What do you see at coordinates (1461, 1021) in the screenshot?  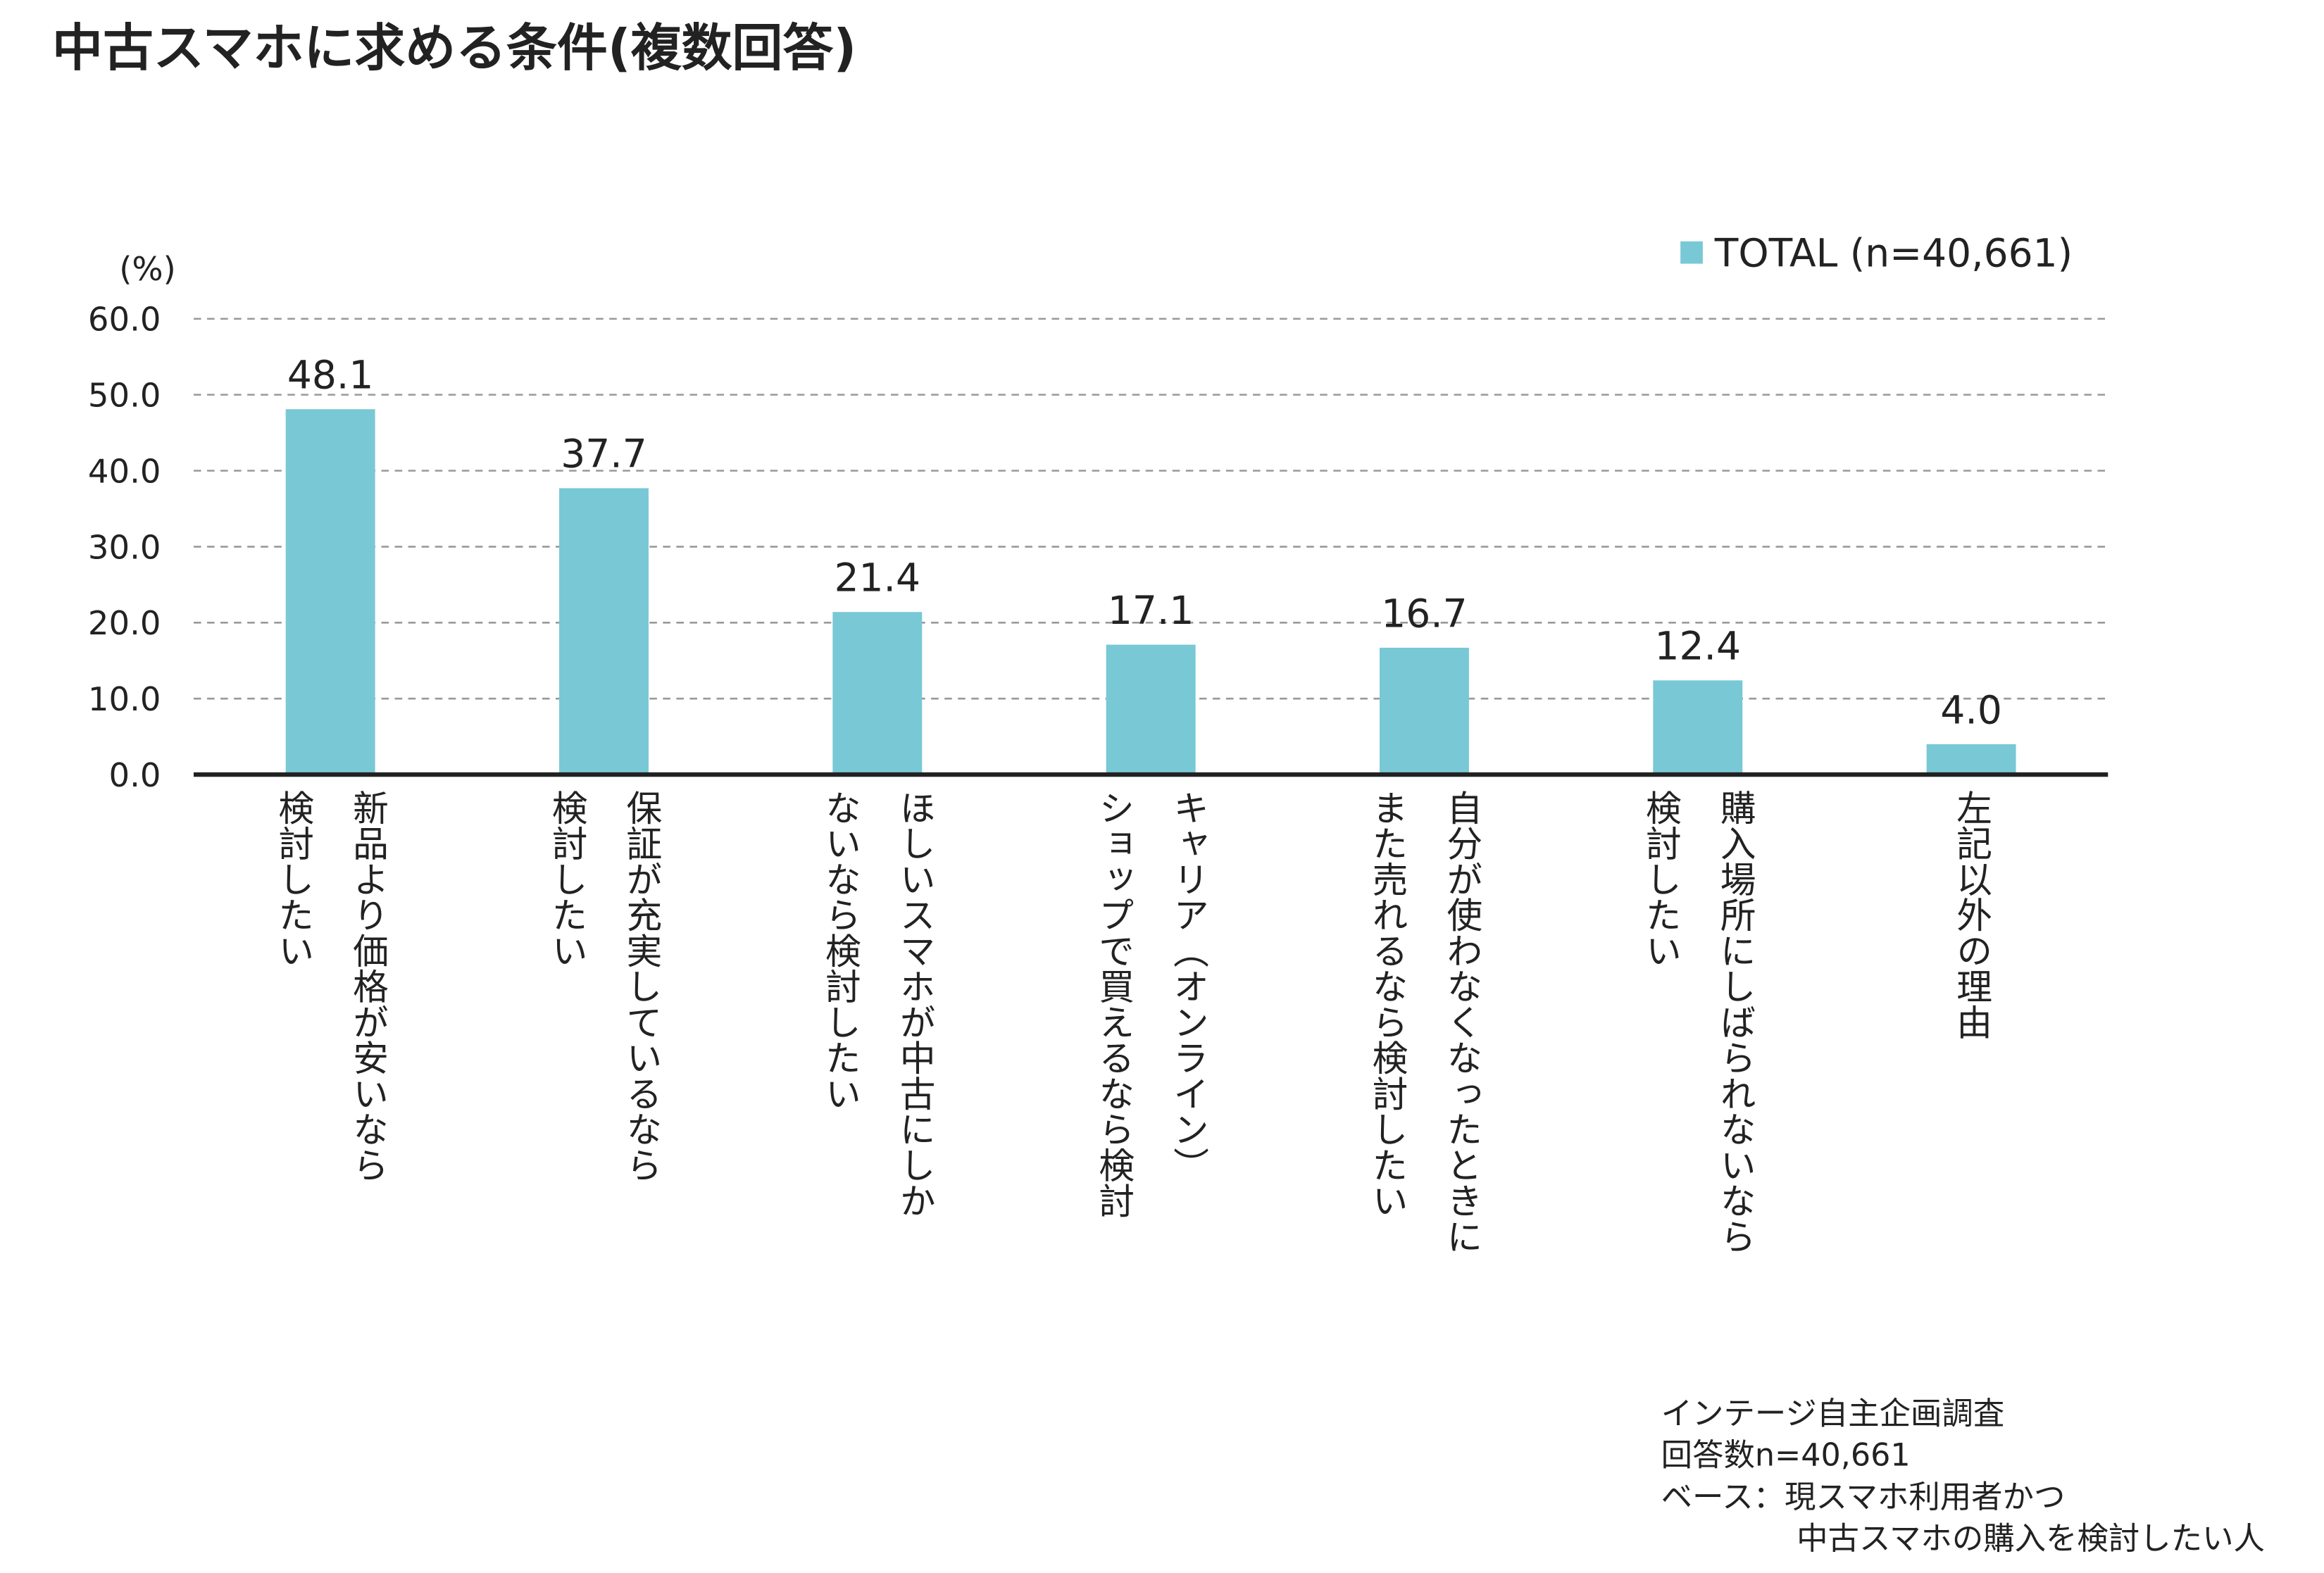 I see `x-tick-label: 自分が使わなくなったときに` at bounding box center [1461, 1021].